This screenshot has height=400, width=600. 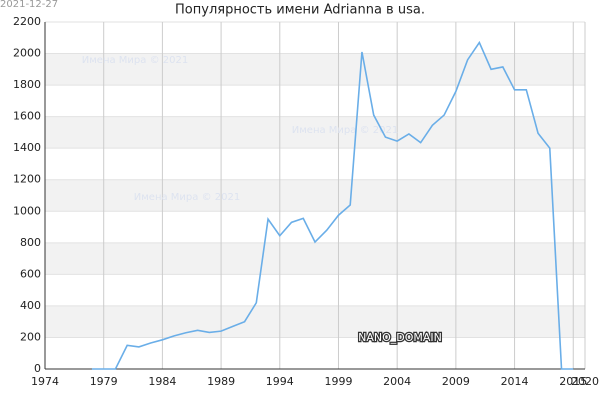 What do you see at coordinates (30, 305) in the screenshot?
I see `y-tick-label: 400` at bounding box center [30, 305].